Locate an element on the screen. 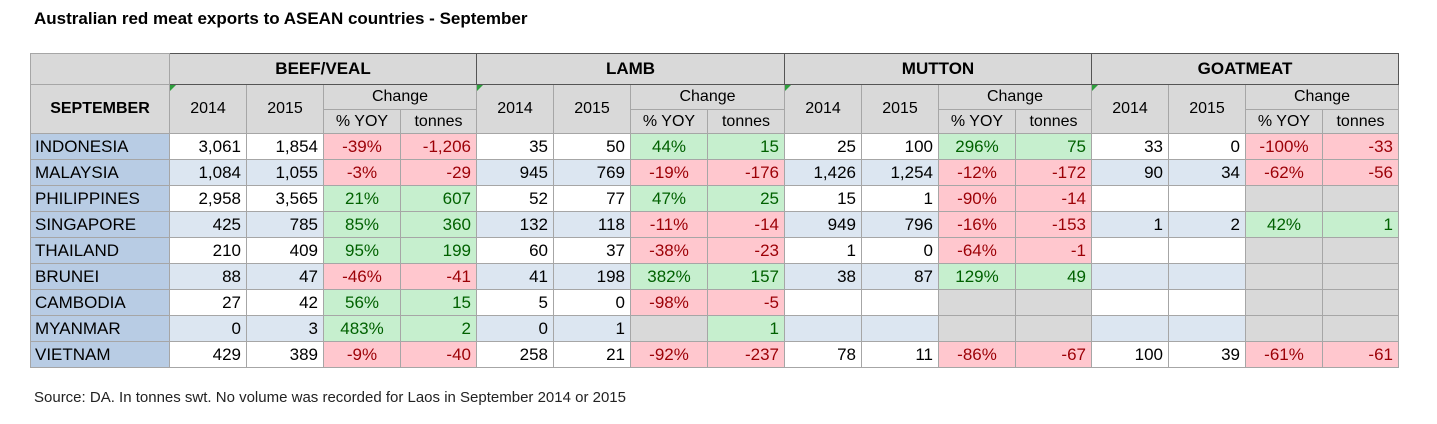 The image size is (1437, 424). tonnes-change-cell: 2 is located at coordinates (438, 328).